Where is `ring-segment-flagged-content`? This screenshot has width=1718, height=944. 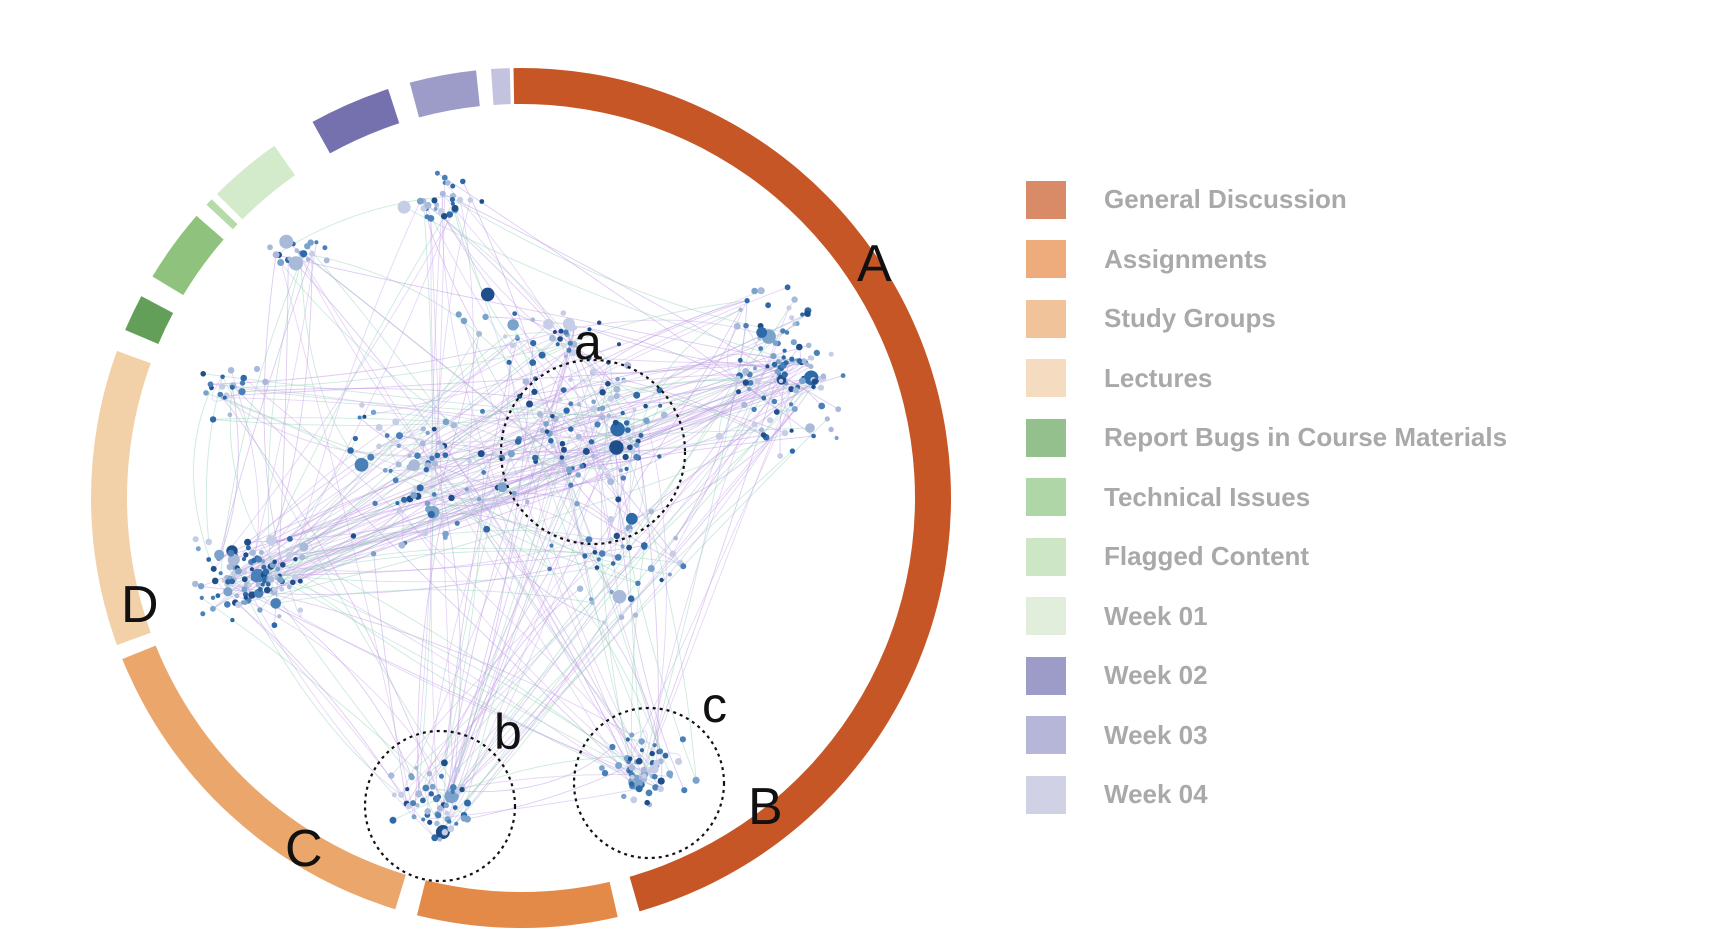
ring-segment-flagged-content is located at coordinates (222, 214).